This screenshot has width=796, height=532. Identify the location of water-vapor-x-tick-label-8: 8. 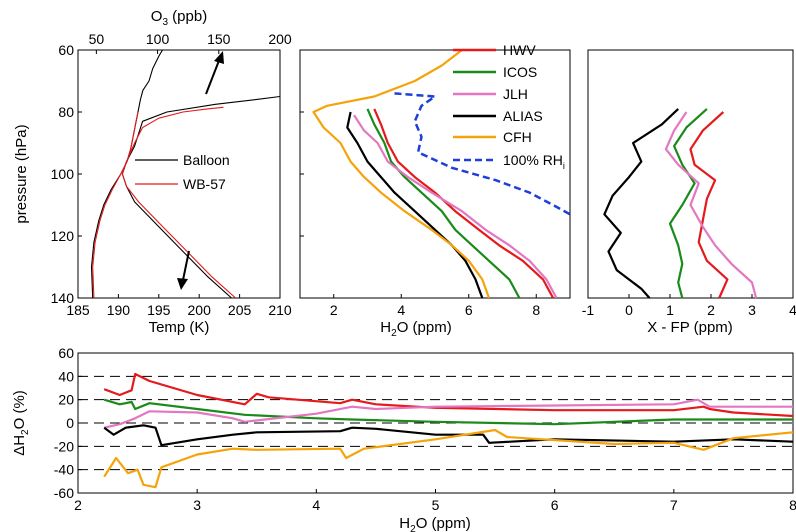
(536, 310).